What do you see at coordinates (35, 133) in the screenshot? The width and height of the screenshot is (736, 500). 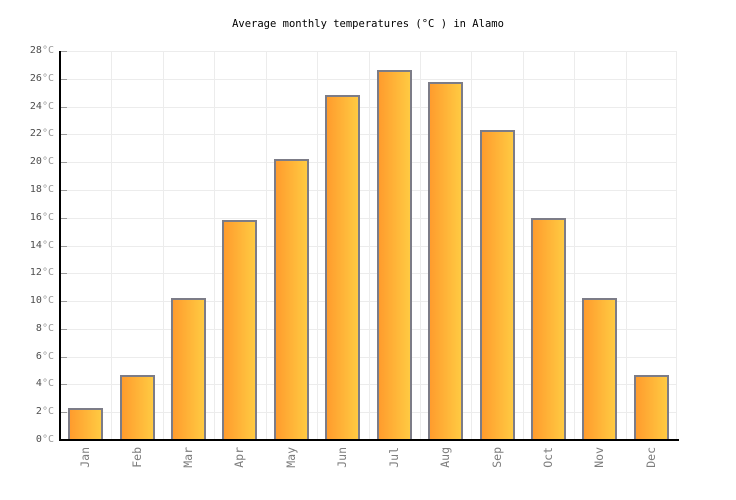 I see `y-label-value: 22` at bounding box center [35, 133].